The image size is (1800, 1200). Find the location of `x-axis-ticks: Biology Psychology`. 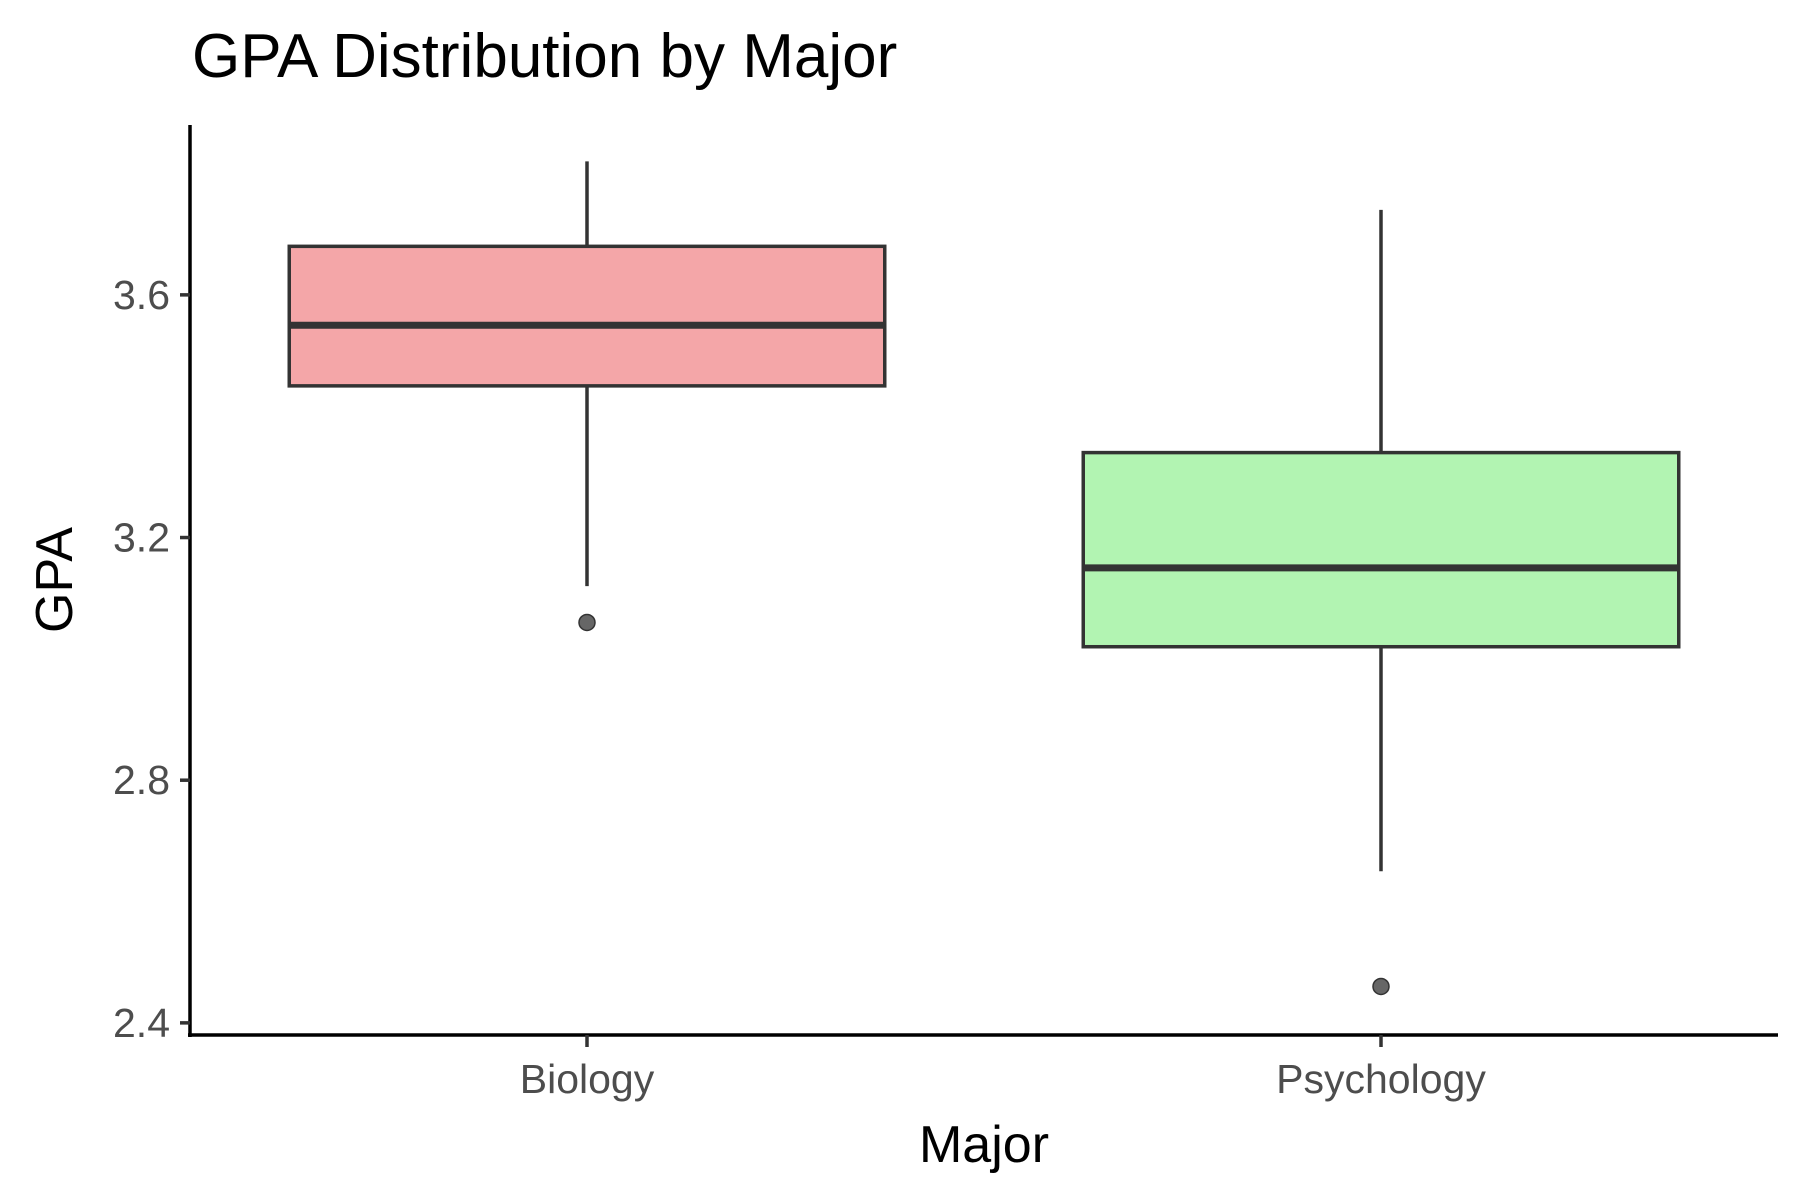

x-axis-ticks: Biology Psychology is located at coordinates (1003, 1068).